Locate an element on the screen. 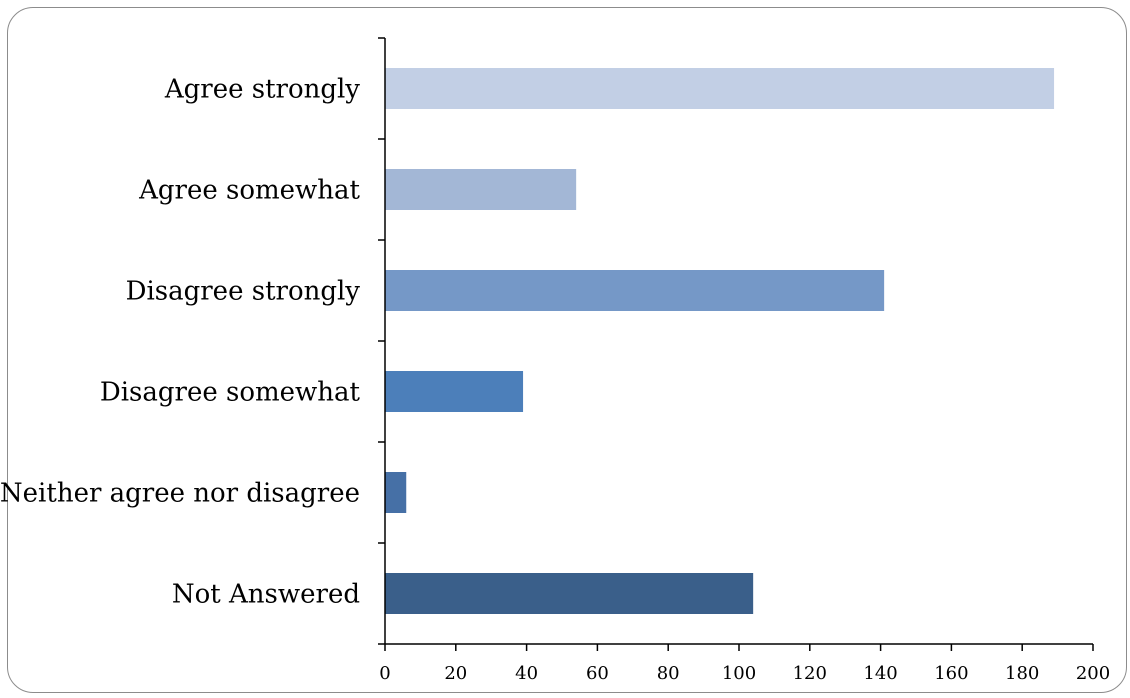 This screenshot has height=698, width=1130. x-tick-label-9: 180 is located at coordinates (1022, 673).